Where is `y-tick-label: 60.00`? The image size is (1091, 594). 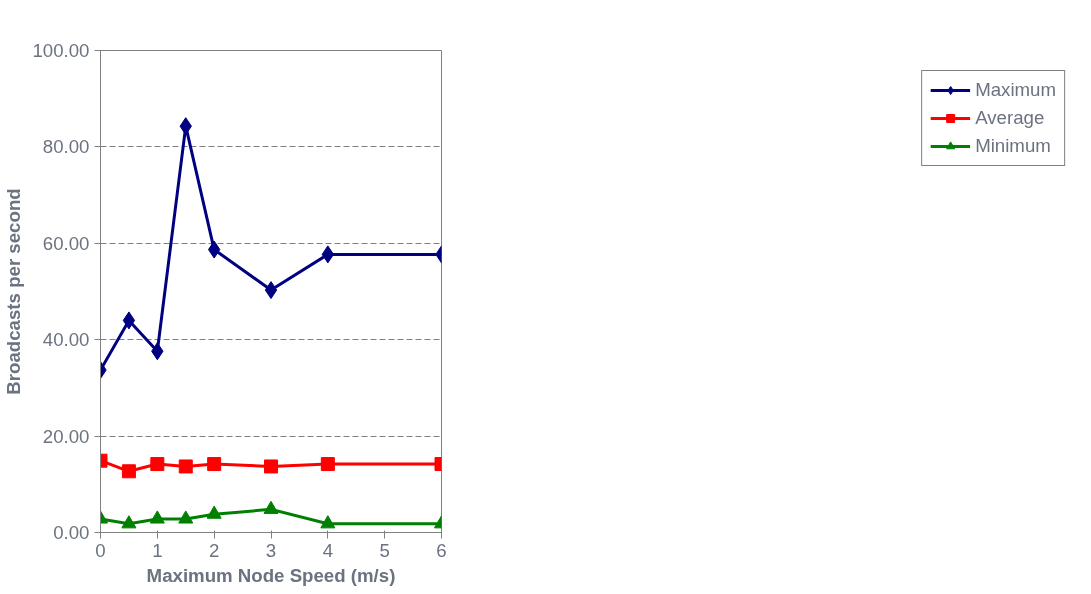
y-tick-label: 60.00 is located at coordinates (66, 243).